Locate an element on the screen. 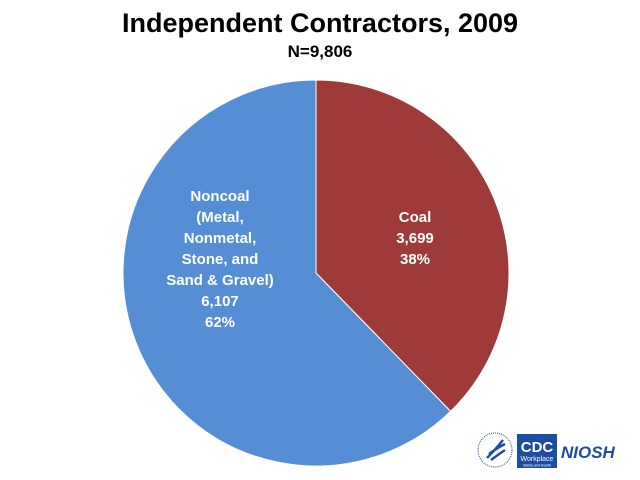  slice-label-line: Sand & Gravel) is located at coordinates (220, 280).